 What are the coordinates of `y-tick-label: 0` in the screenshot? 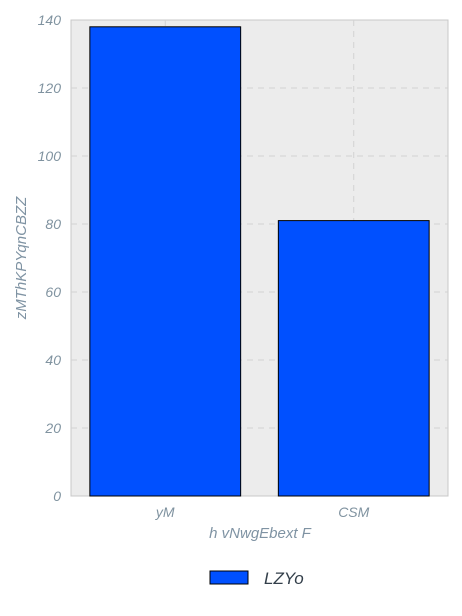 It's located at (57, 496).